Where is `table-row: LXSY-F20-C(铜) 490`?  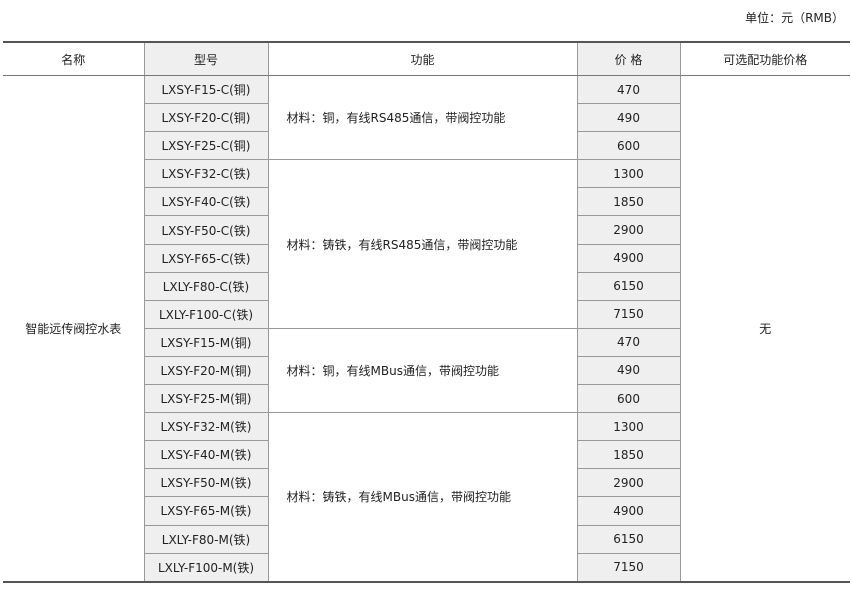
table-row: LXSY-F20-C(铜) 490 is located at coordinates (426, 118).